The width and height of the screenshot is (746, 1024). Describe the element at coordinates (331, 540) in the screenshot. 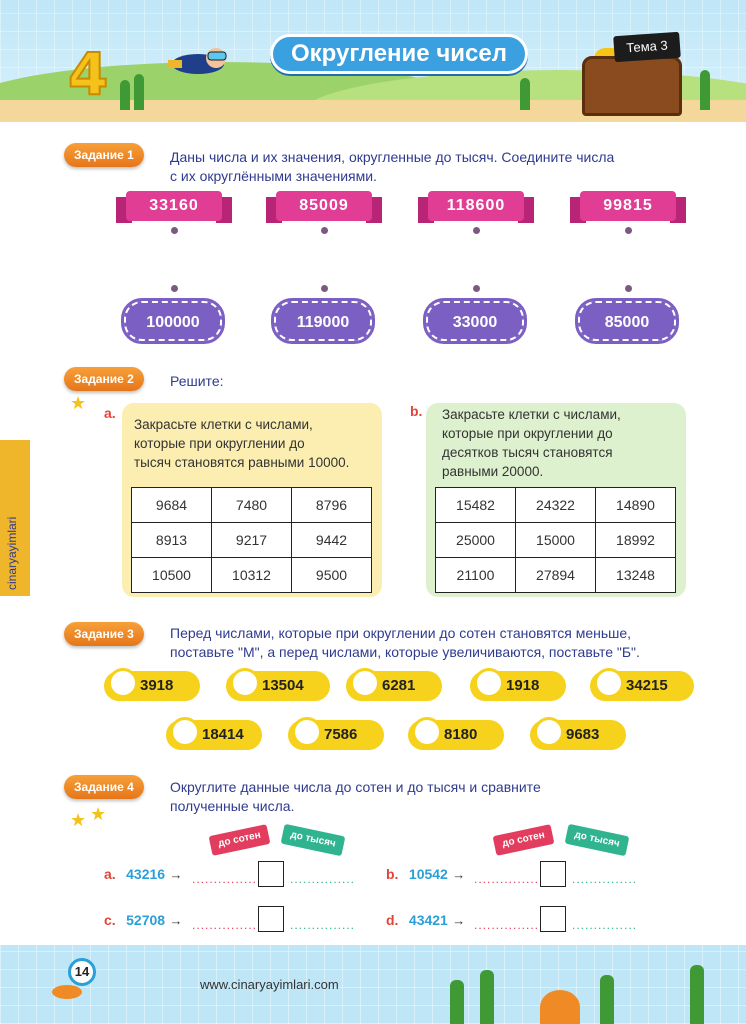

I see `grid-cell: 9442` at that location.